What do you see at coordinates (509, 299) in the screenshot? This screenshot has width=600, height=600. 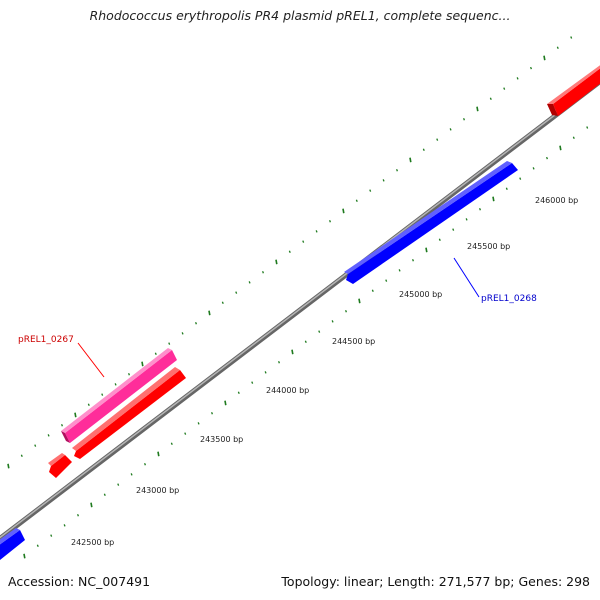 I see `gene-label-pREL1-0268: pREL1_0268` at bounding box center [509, 299].